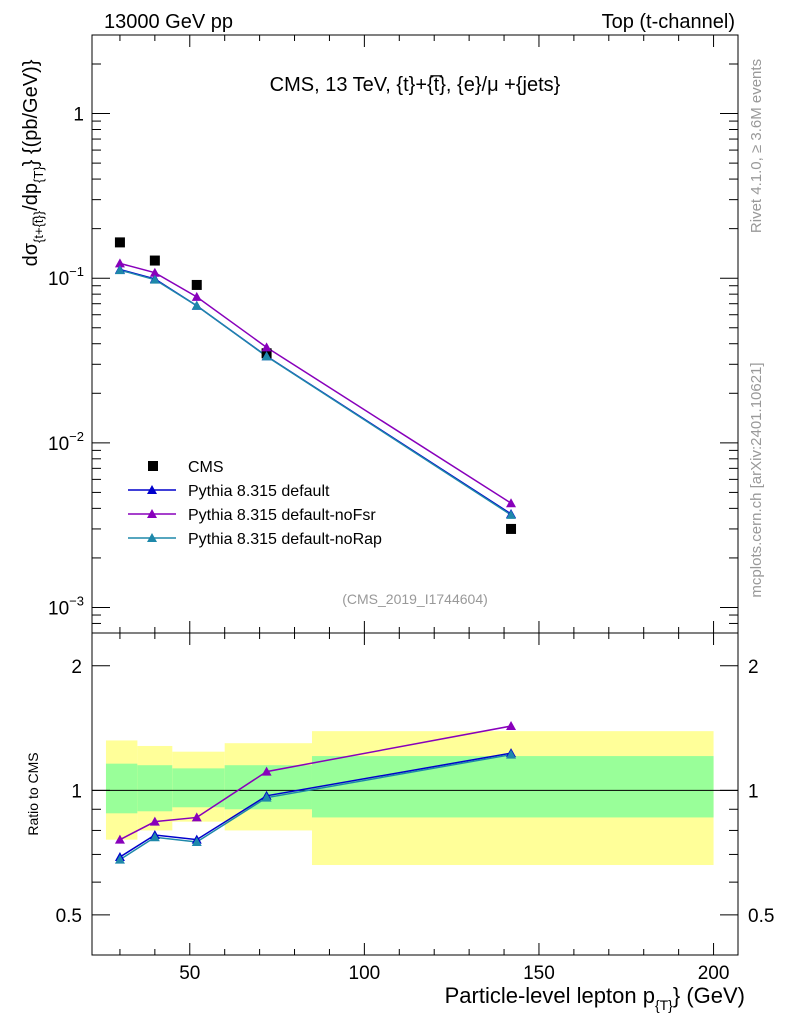  I want to click on x-tick-label: 100, so click(365, 973).